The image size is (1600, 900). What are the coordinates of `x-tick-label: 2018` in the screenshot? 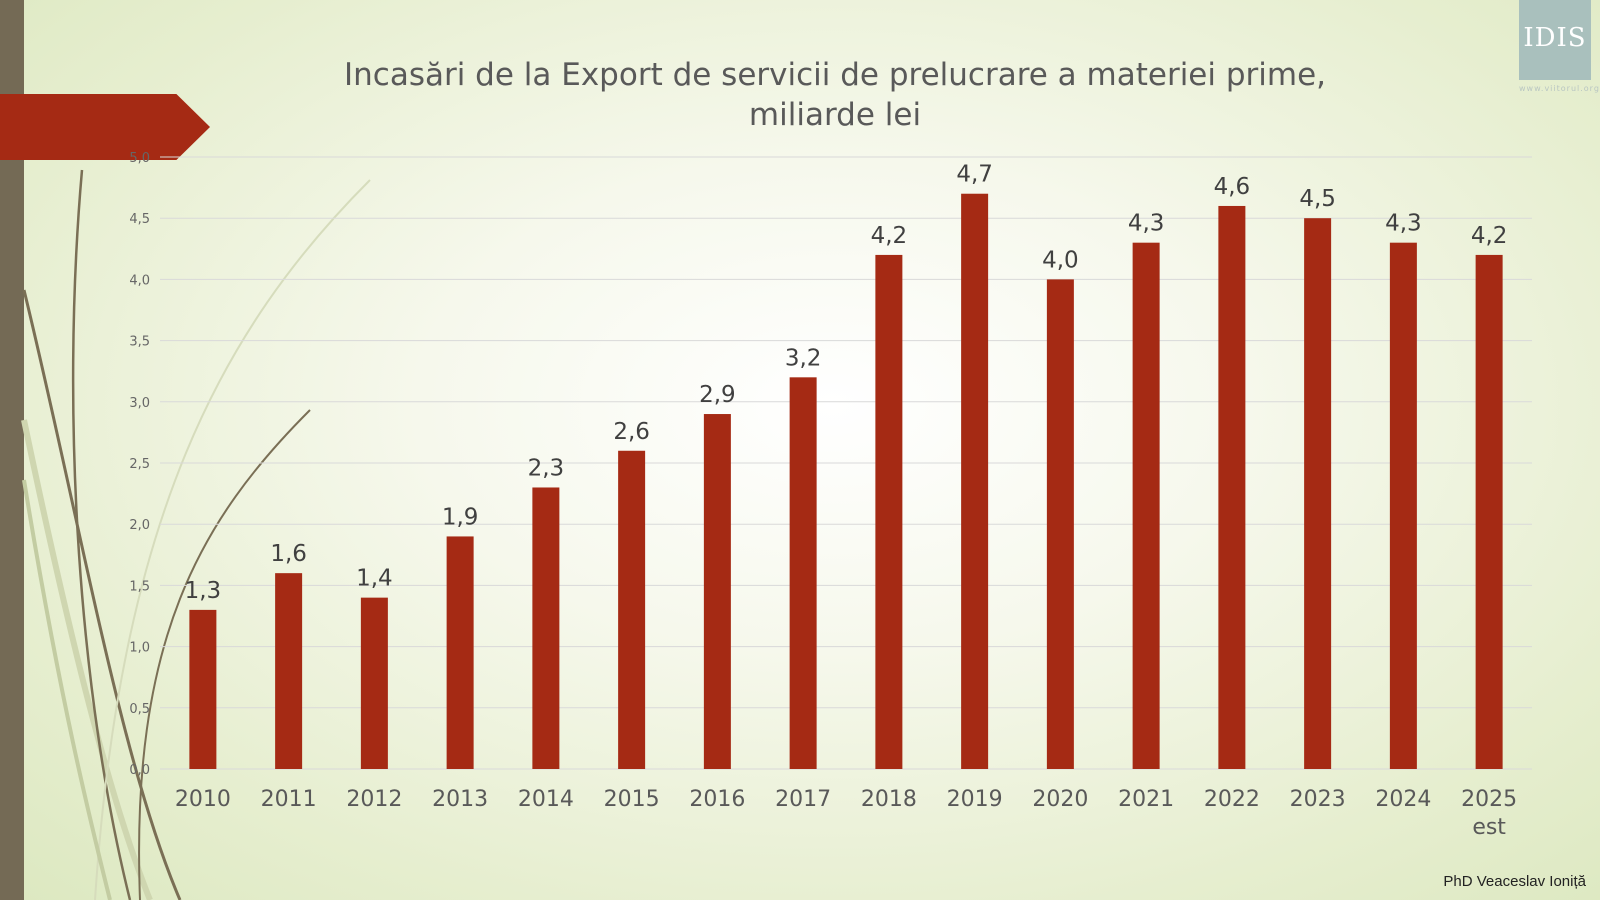 It's located at (889, 799).